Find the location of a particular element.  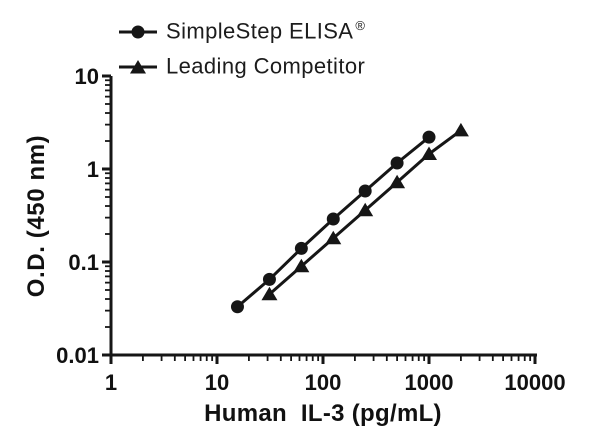

circle-marker-icon is located at coordinates (138, 31).